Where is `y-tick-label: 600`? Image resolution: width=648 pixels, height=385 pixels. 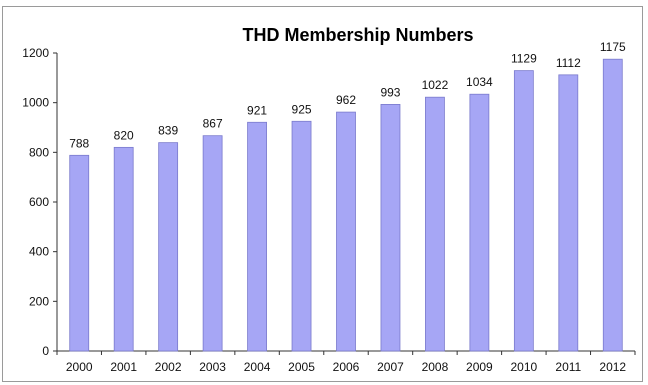
y-tick-label: 600 is located at coordinates (39, 202).